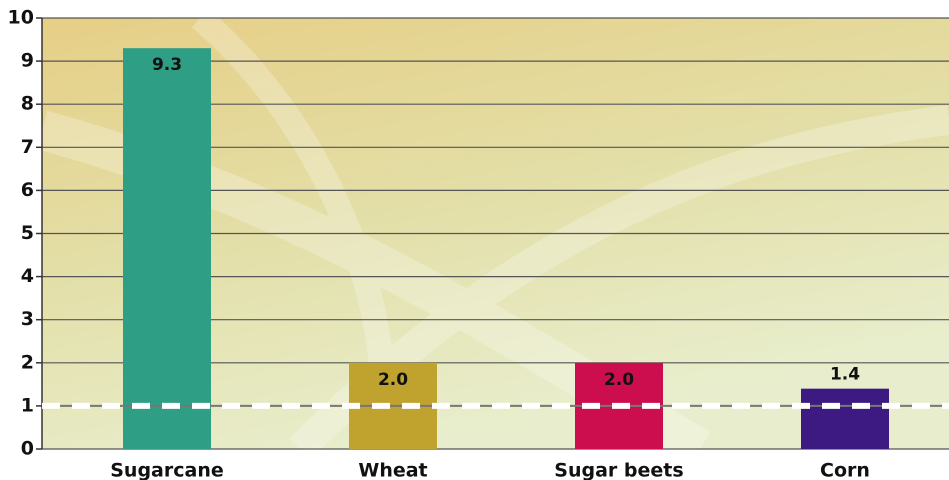 The image size is (949, 480). What do you see at coordinates (21, 18) in the screenshot?
I see `y-tick-label: 10` at bounding box center [21, 18].